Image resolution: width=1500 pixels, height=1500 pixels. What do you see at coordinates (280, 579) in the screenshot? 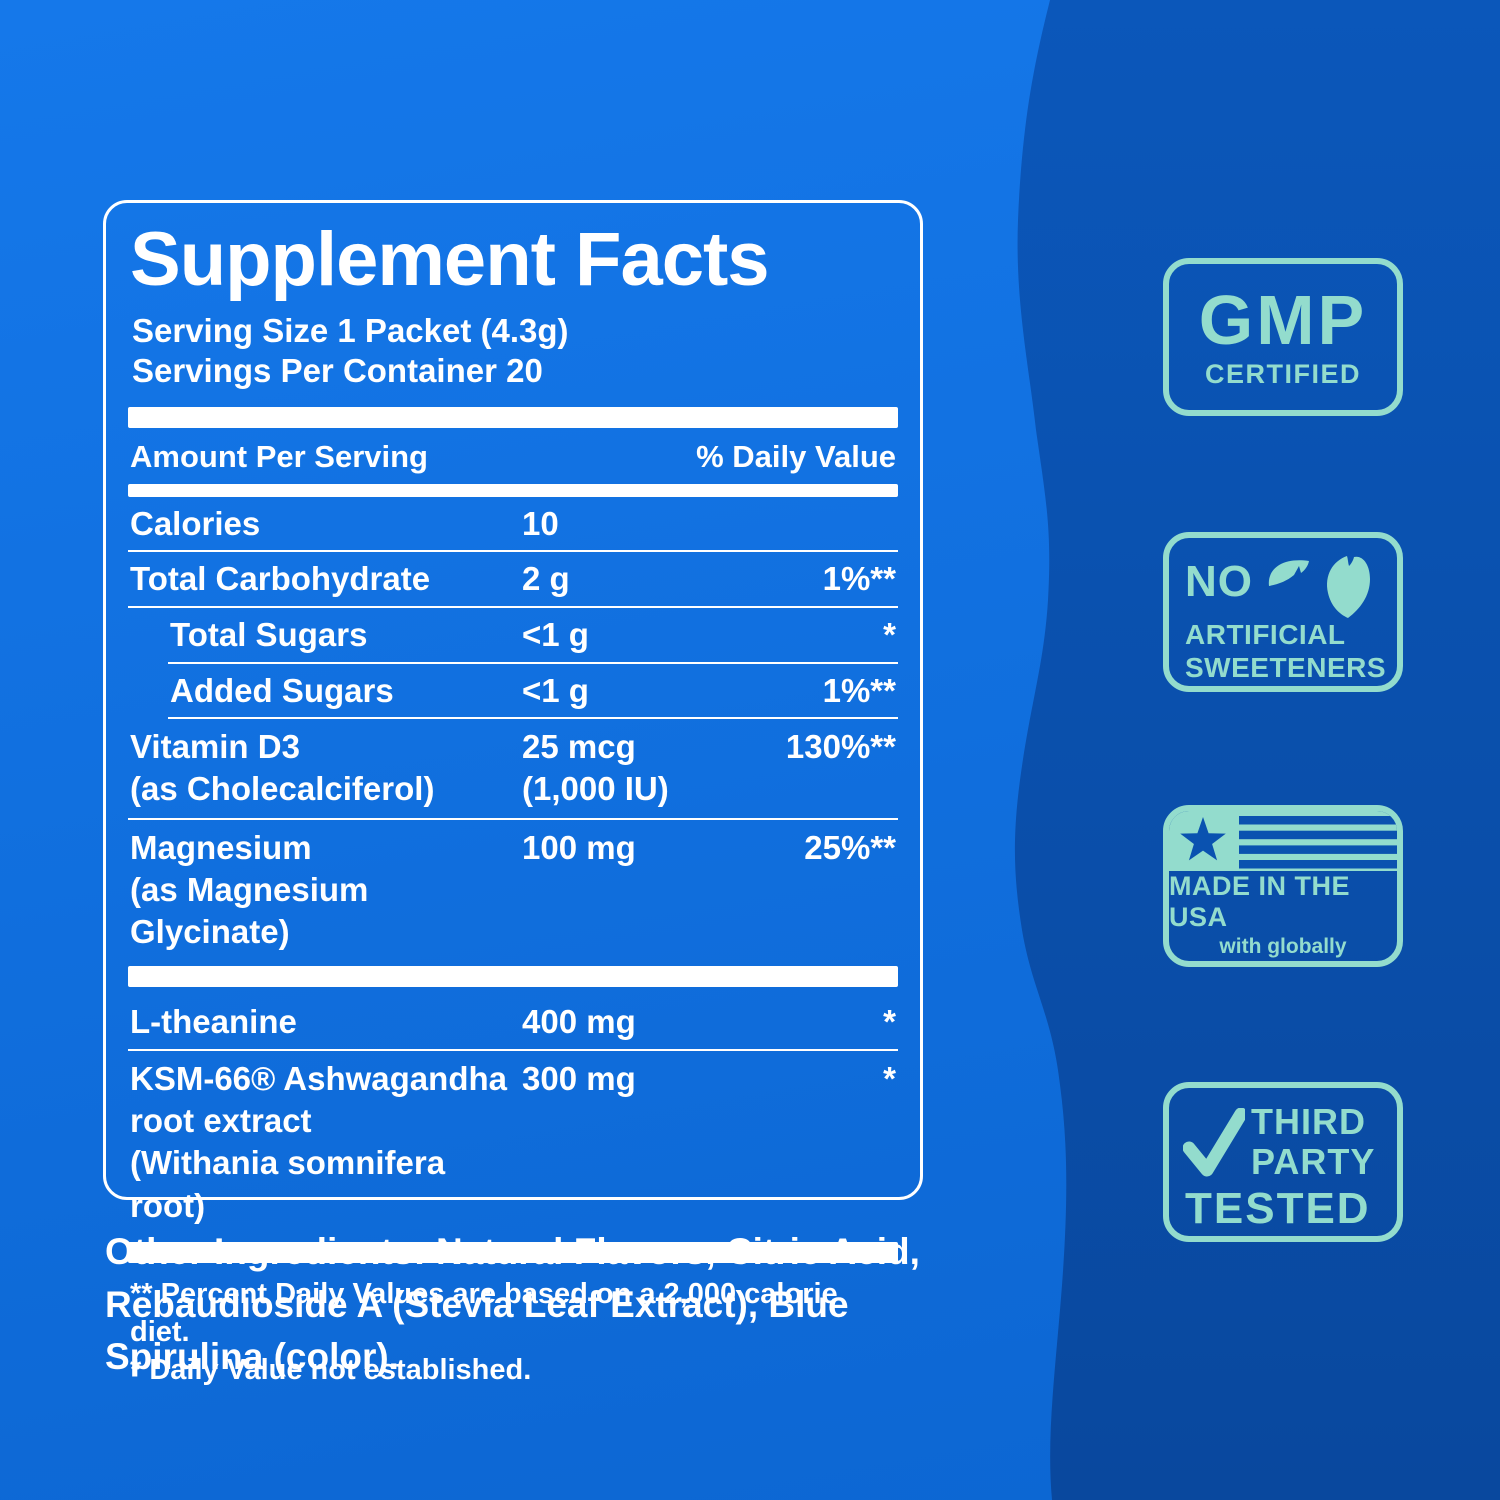
I see `row-label: Total Carbohydrate` at bounding box center [280, 579].